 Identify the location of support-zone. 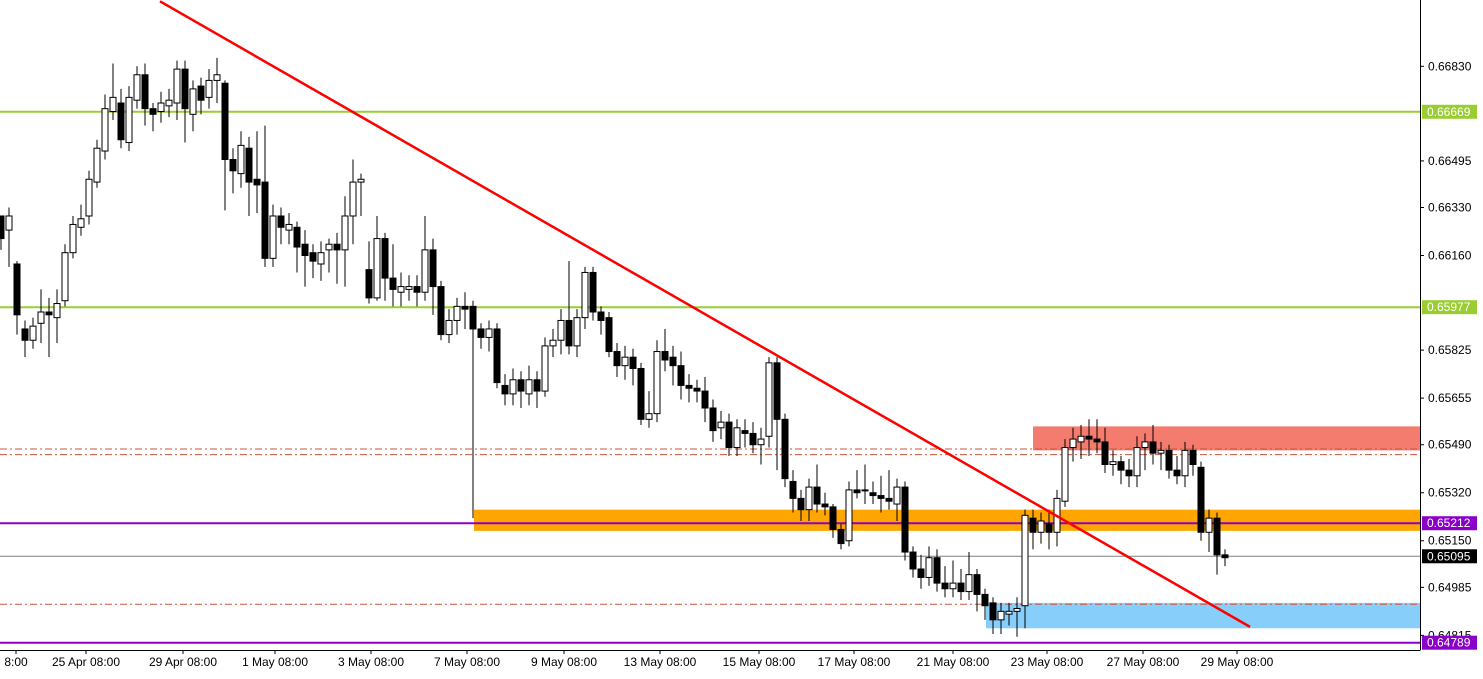
(947, 520).